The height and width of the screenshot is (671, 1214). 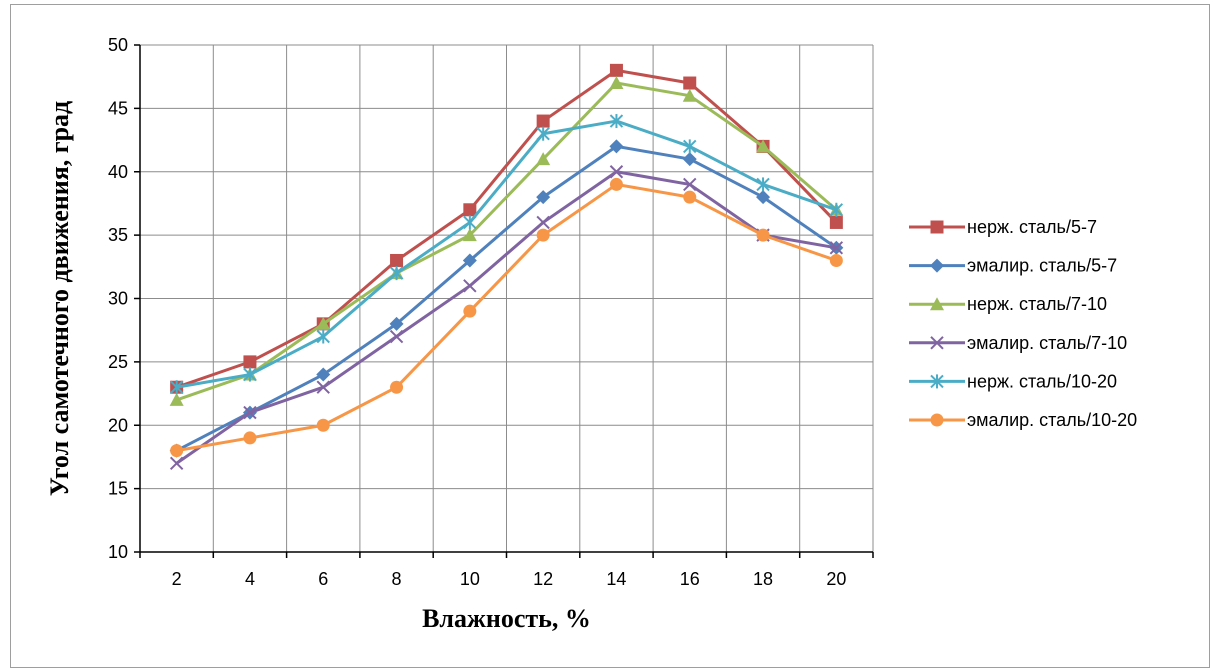 I want to click on y-tick-label: 20, so click(x=118, y=425).